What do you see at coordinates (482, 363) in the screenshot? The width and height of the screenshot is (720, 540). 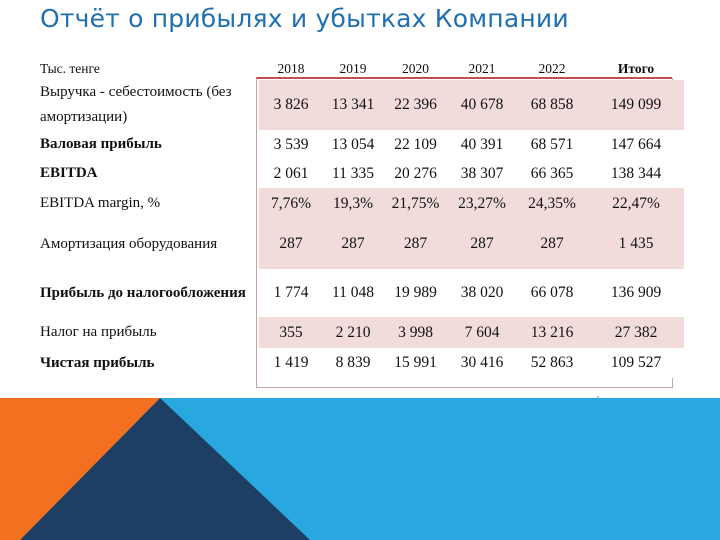 I see `cell: 30 416` at bounding box center [482, 363].